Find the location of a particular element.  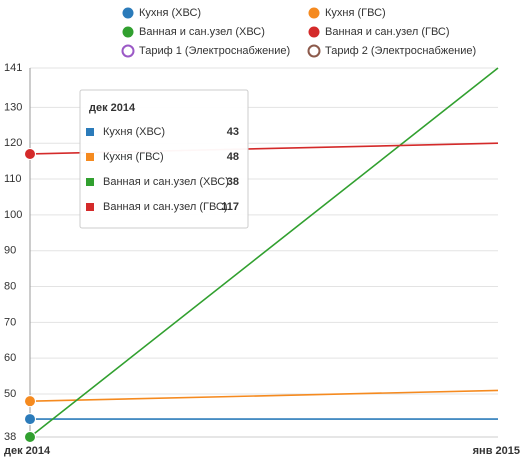

tooltip-value: 48 is located at coordinates (233, 157).